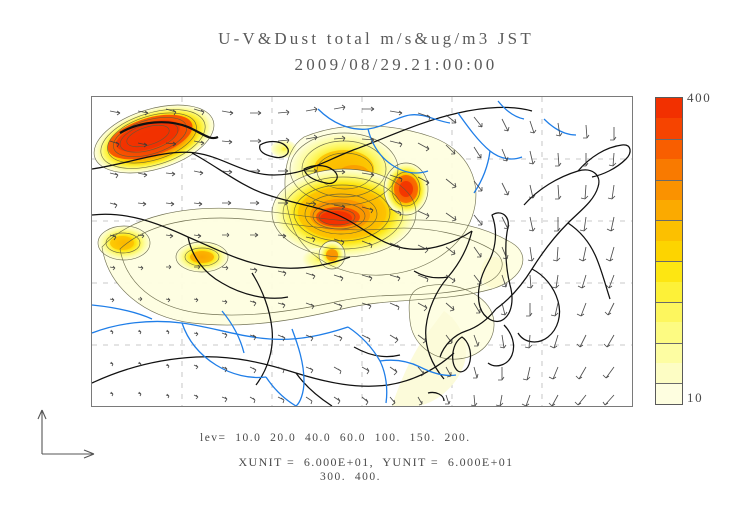  Describe the element at coordinates (335, 438) in the screenshot. I see `contour-levels-line1: lev= 10.0 20.0 40.0 60.0 100. 150. 200.` at that location.